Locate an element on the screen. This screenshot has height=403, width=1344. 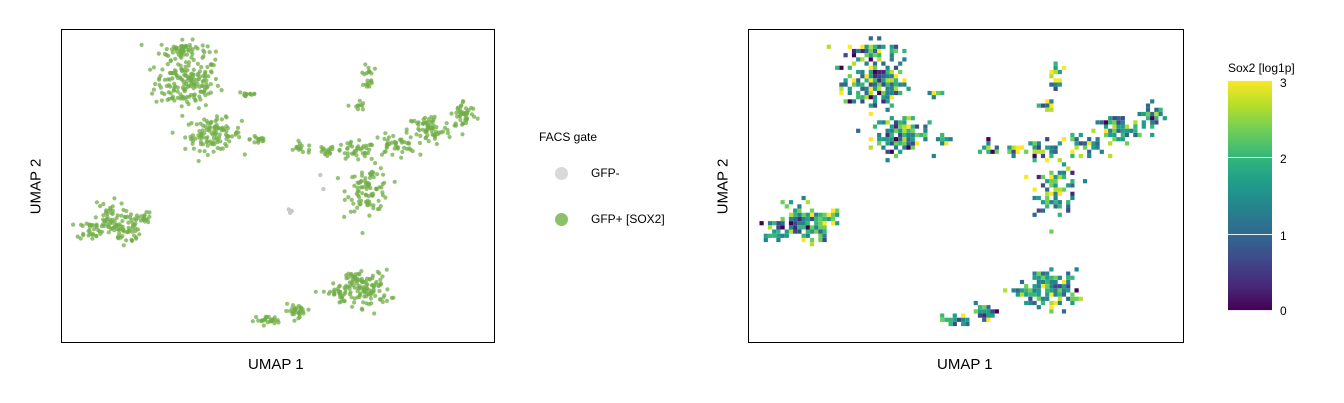
scatter-point-gfp-neg is located at coordinates (320, 175).